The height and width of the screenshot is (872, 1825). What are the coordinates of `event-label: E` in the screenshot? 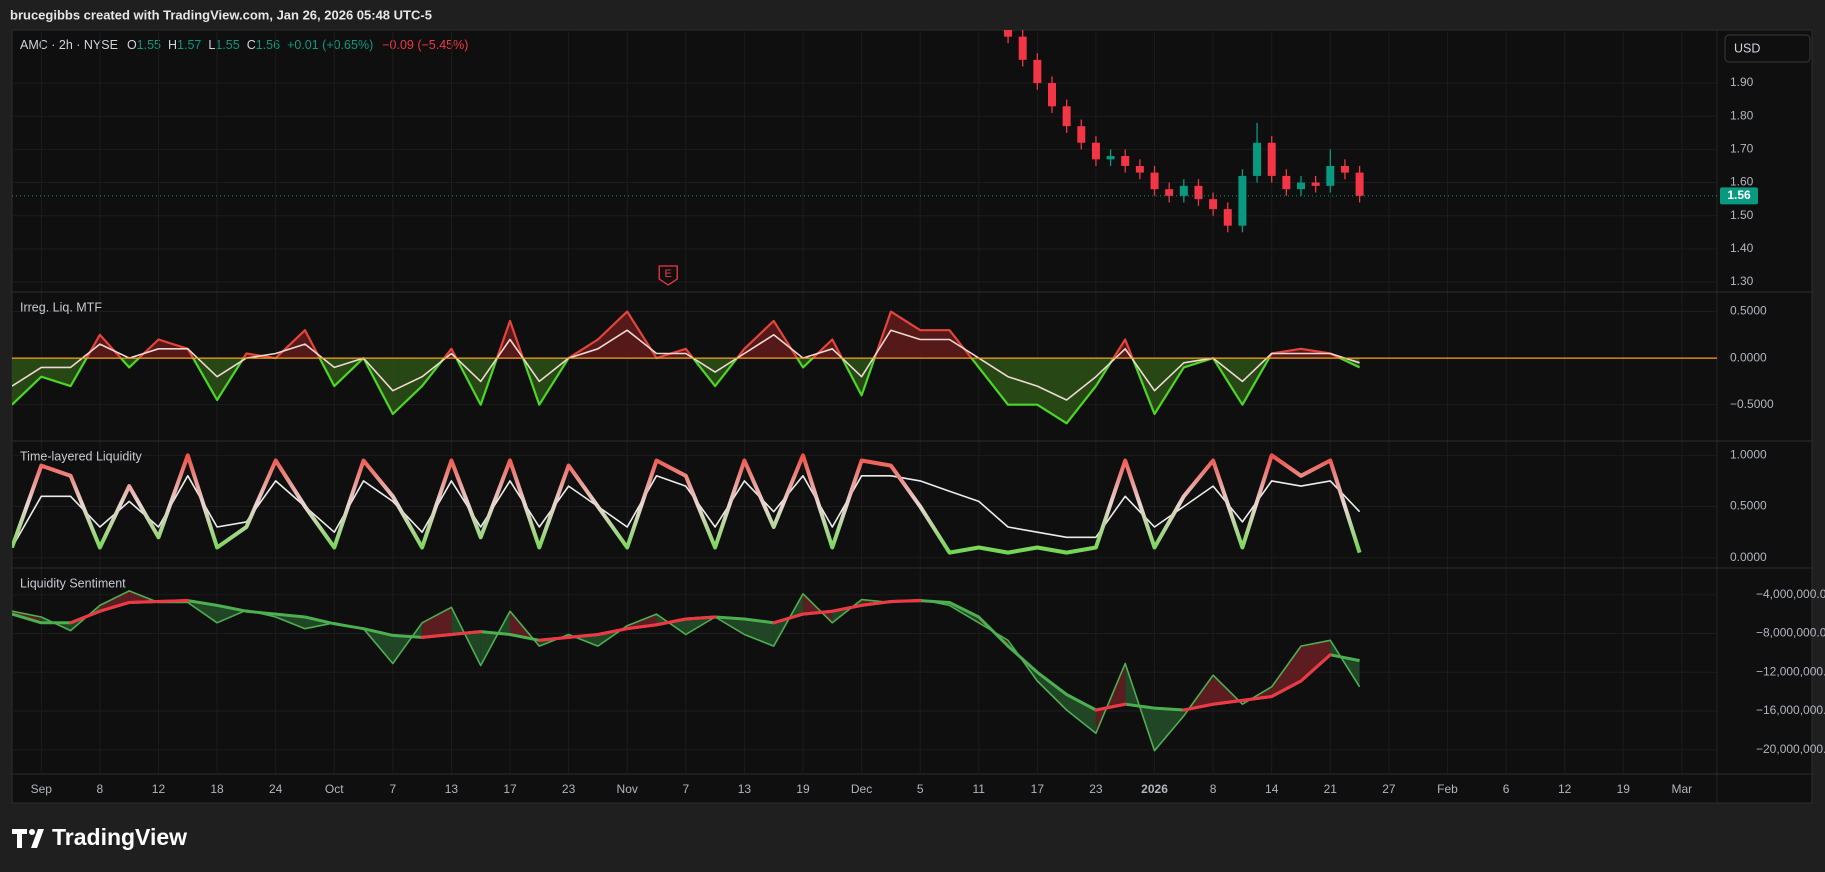 It's located at (668, 274).